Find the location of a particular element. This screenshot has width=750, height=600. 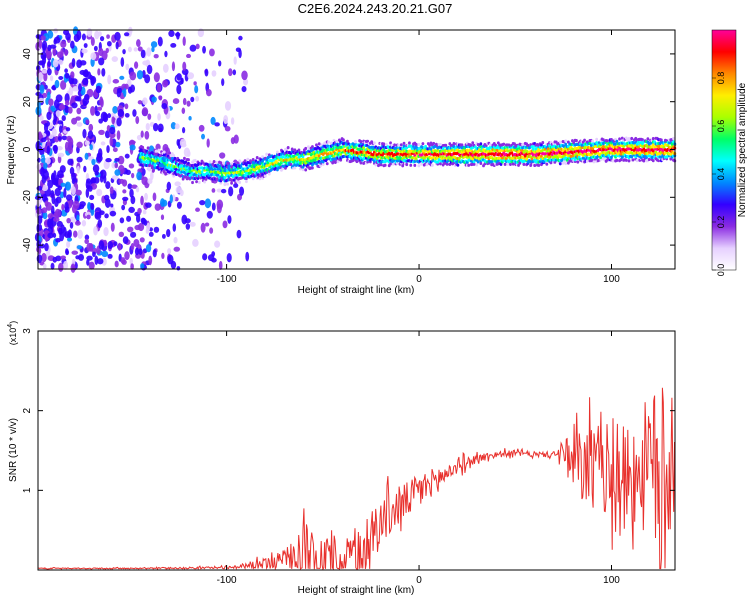

spectrogram-xtick-label: -100 is located at coordinates (227, 279).